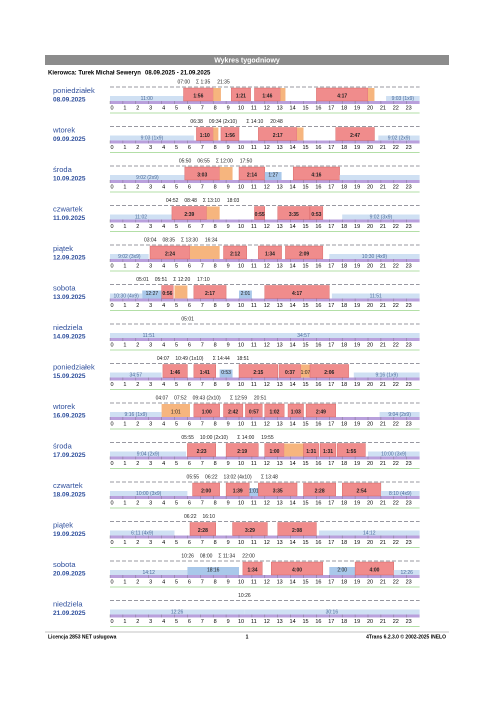 The image size is (494, 704). What do you see at coordinates (386, 375) in the screenshot?
I see `activity-label: 9:16 (1x9)` at bounding box center [386, 375].